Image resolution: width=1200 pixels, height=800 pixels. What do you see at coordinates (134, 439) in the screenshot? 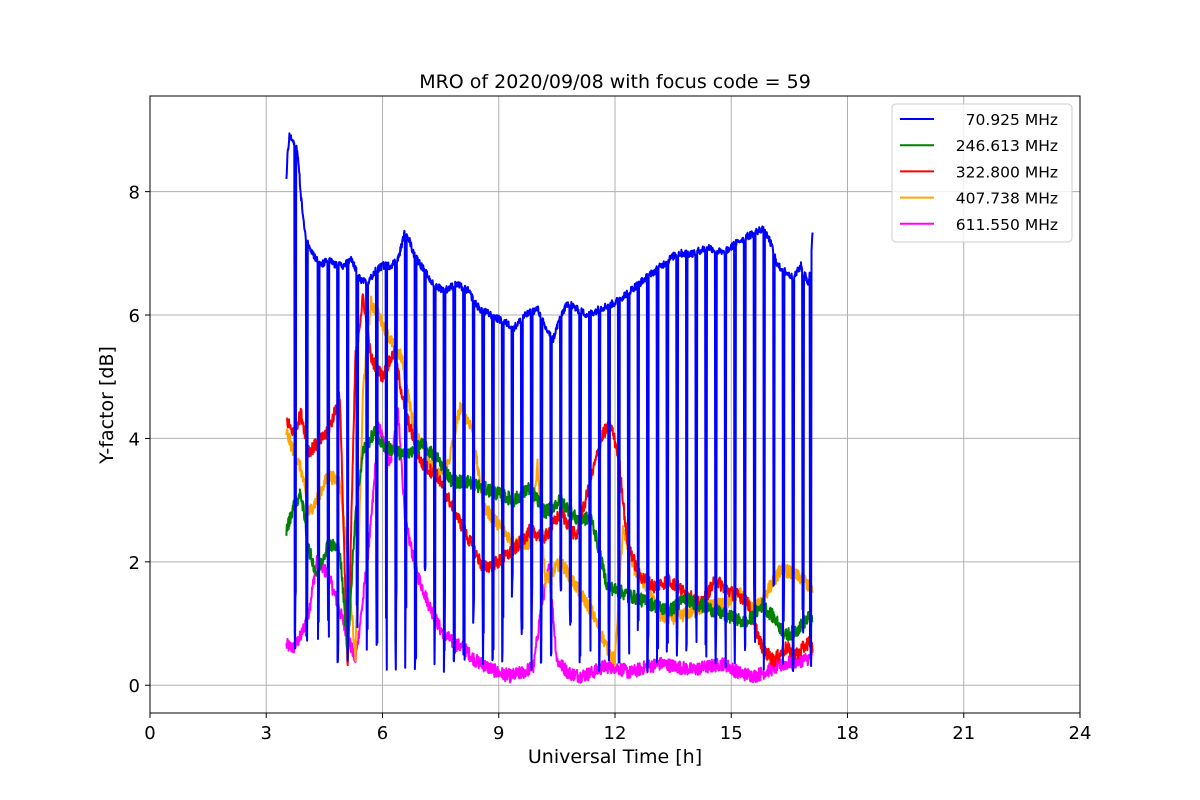
I see `y-tick-label: 4` at bounding box center [134, 439].